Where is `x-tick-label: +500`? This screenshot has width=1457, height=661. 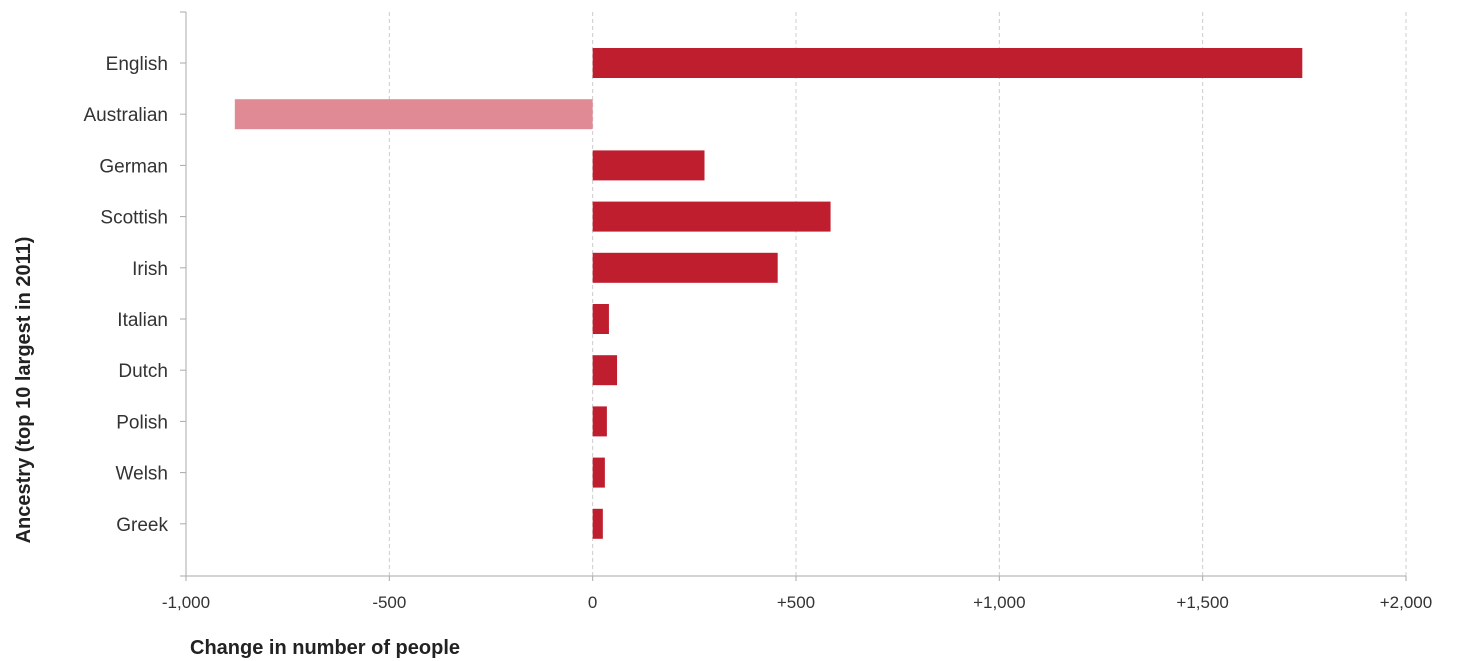
x-tick-label: +500 is located at coordinates (796, 602).